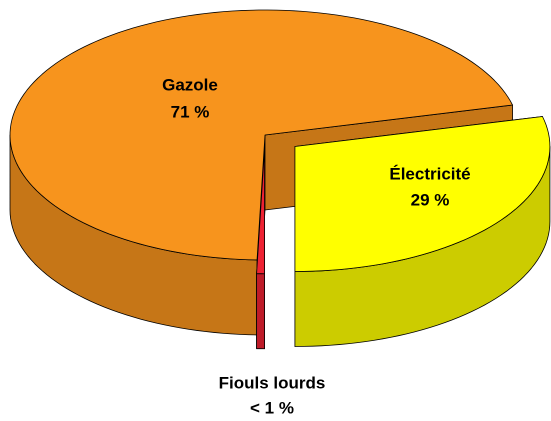 This screenshot has height=421, width=551. Describe the element at coordinates (430, 199) in the screenshot. I see `slice-value-label: 29 %` at that location.